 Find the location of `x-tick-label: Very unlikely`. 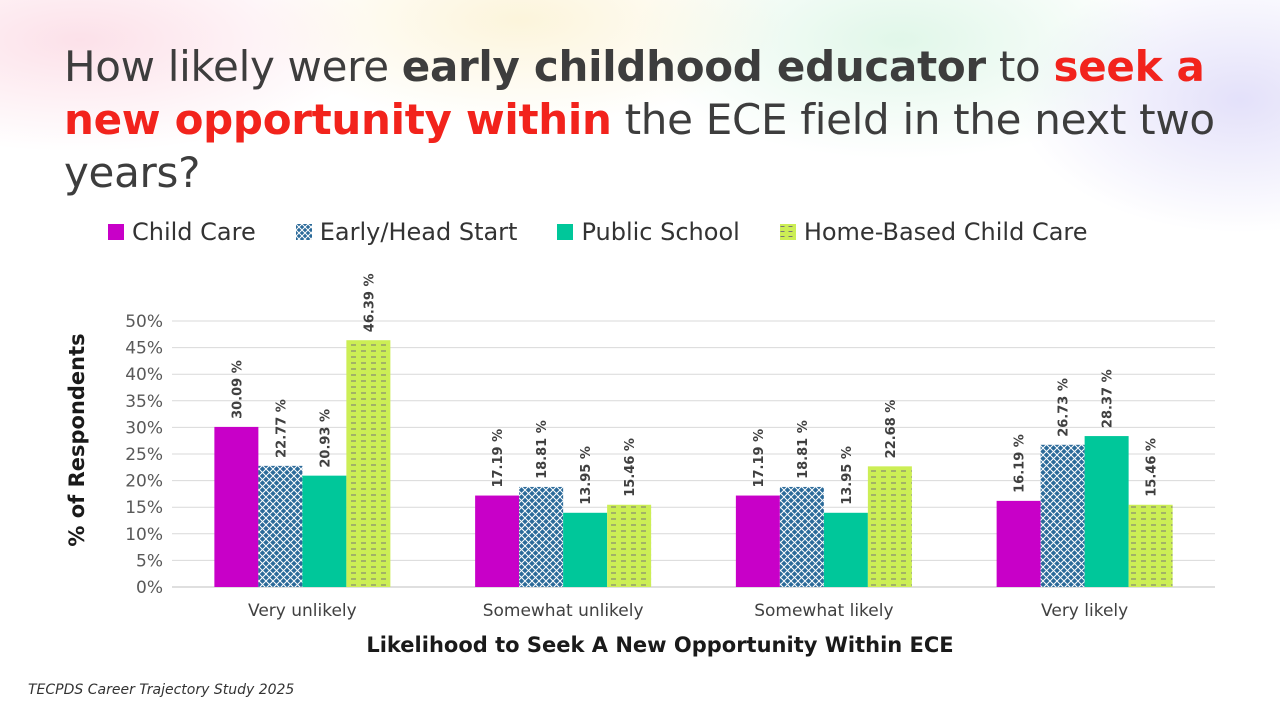

x-tick-label: Very unlikely is located at coordinates (302, 611).